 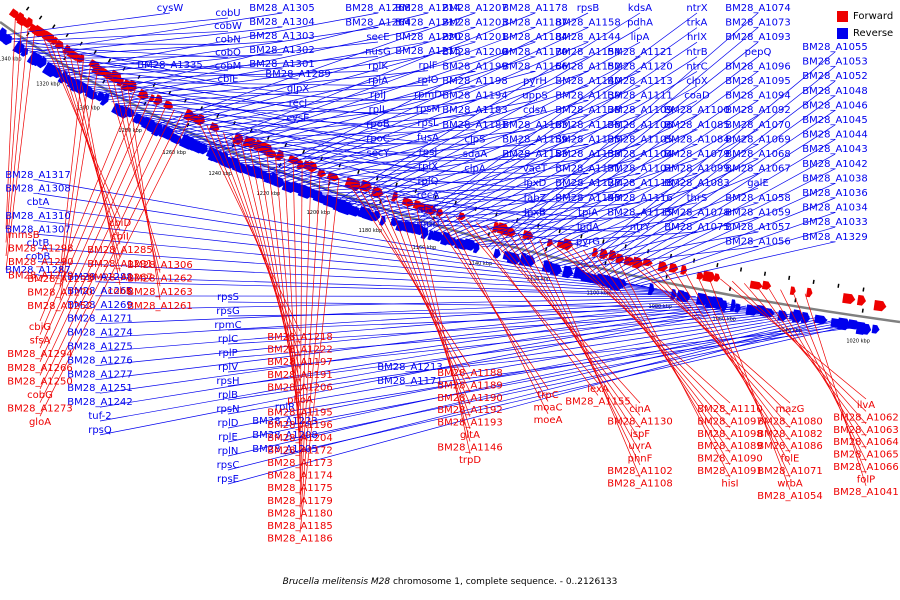 What do you see at coordinates (790, 483) in the screenshot?
I see `gene-label-wrba: wrbA` at bounding box center [790, 483].